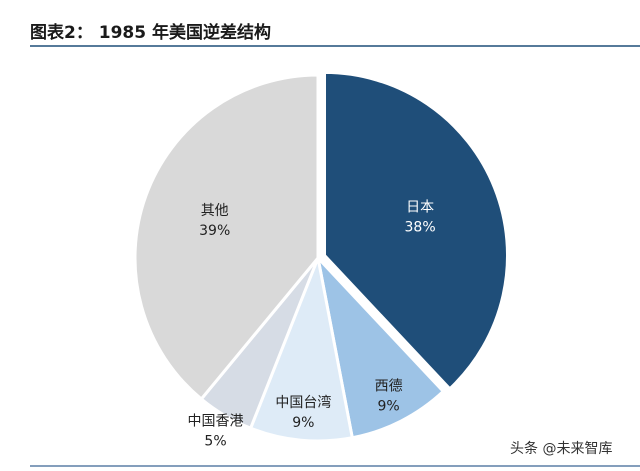 This screenshot has width=640, height=471. Describe the element at coordinates (214, 231) in the screenshot. I see `value-label: 39%` at that location.